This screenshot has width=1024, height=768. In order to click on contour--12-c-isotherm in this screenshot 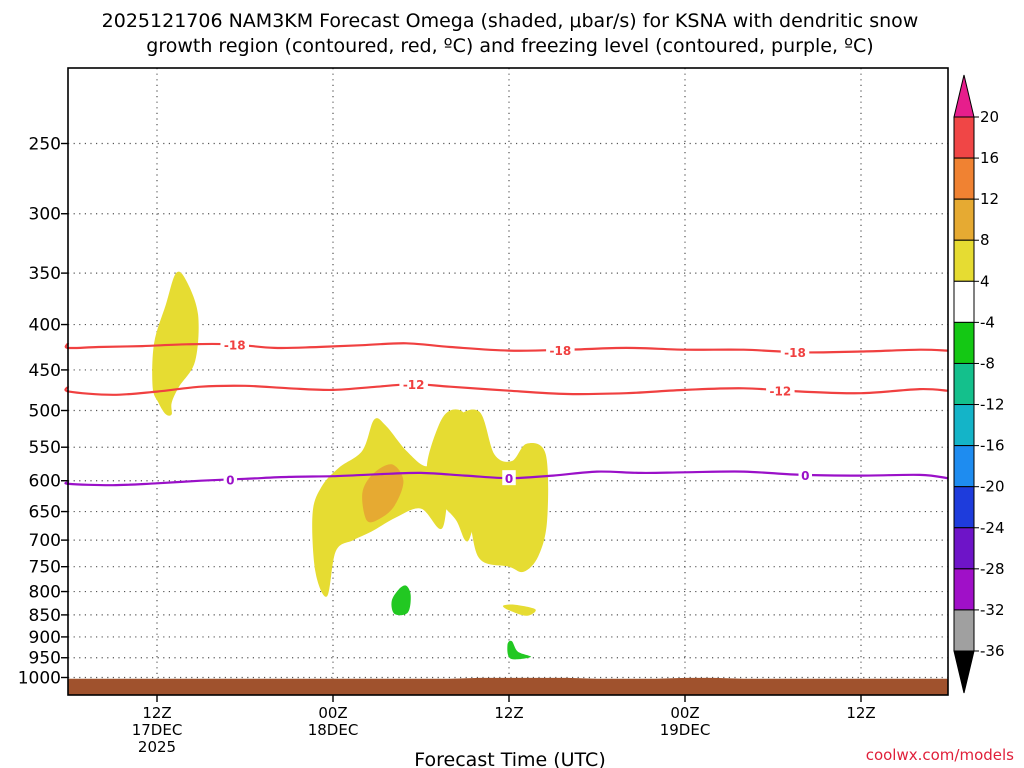, I will do `click(506, 389)`.